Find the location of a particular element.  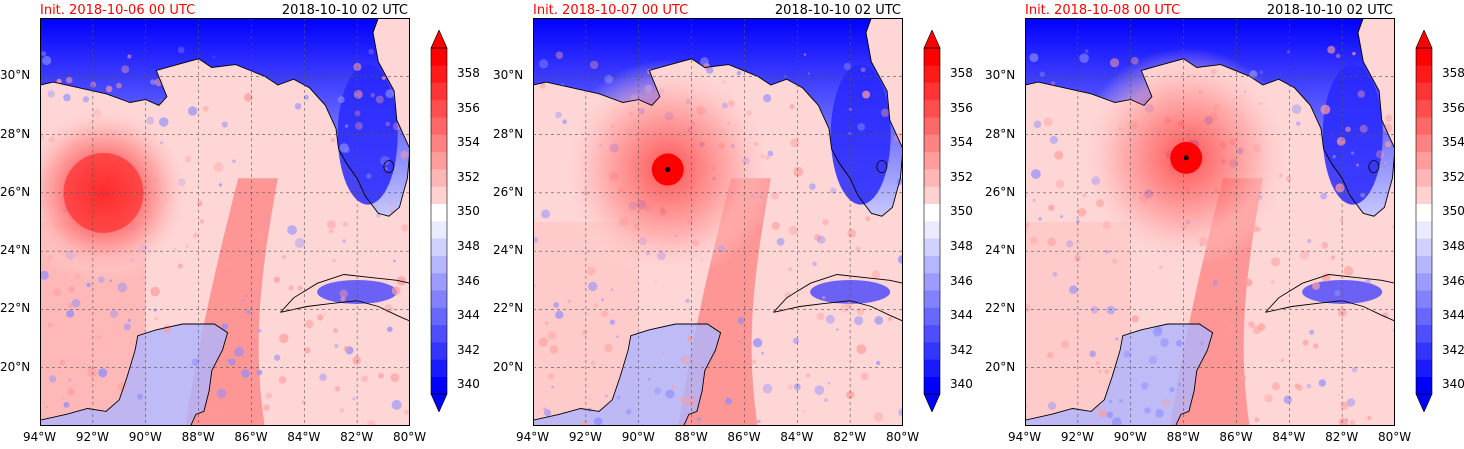

colorbar-tick-label: 348 is located at coordinates (1453, 245).